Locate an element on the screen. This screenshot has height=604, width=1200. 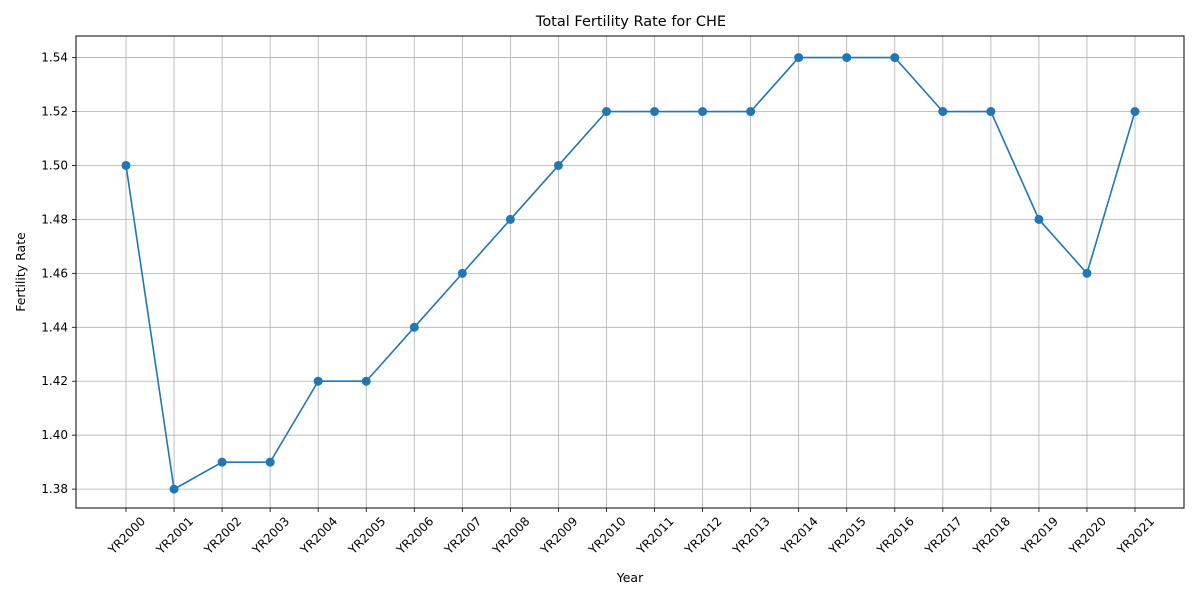
x-tick-label: YR2004 is located at coordinates (318, 535).